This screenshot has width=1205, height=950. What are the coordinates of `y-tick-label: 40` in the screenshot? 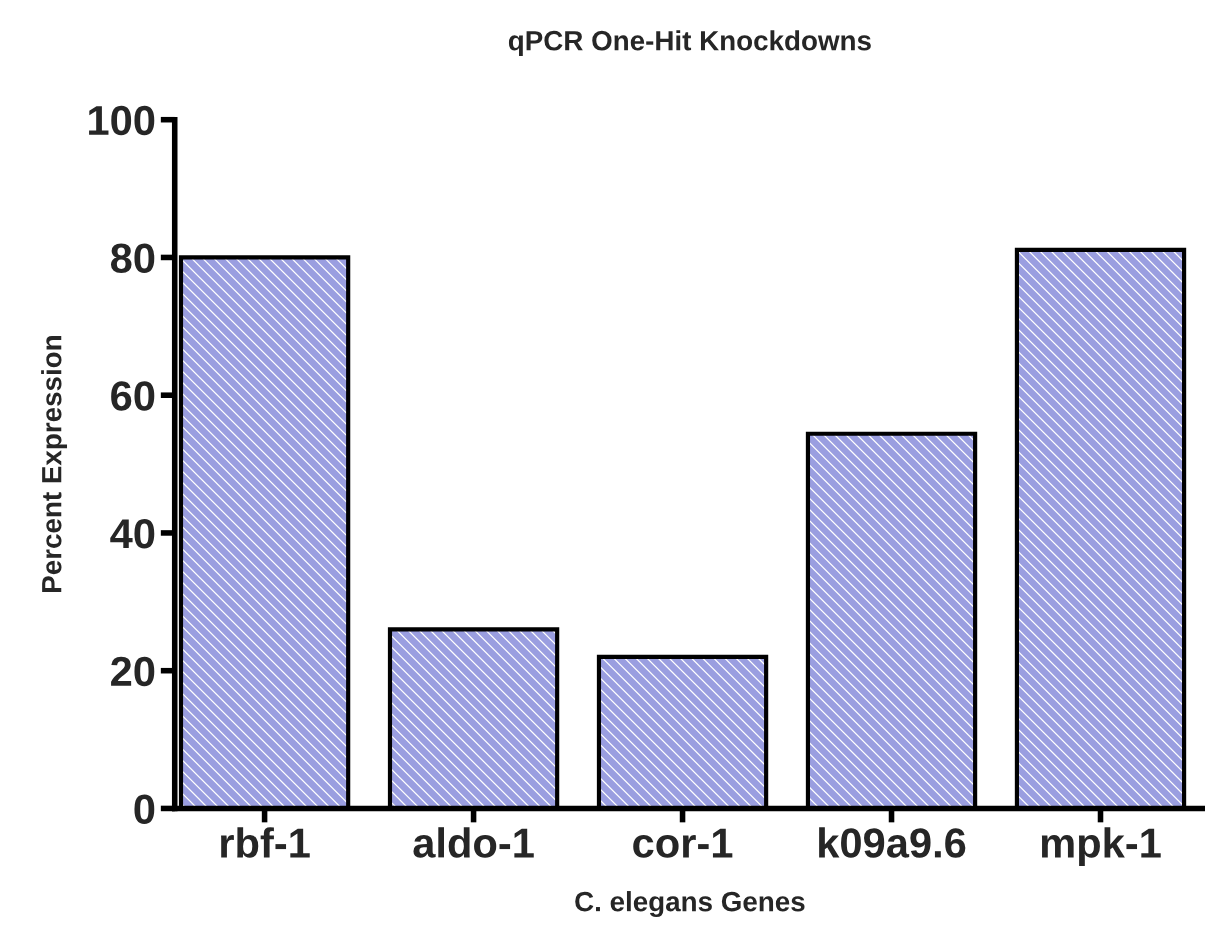 It's located at (132, 533).